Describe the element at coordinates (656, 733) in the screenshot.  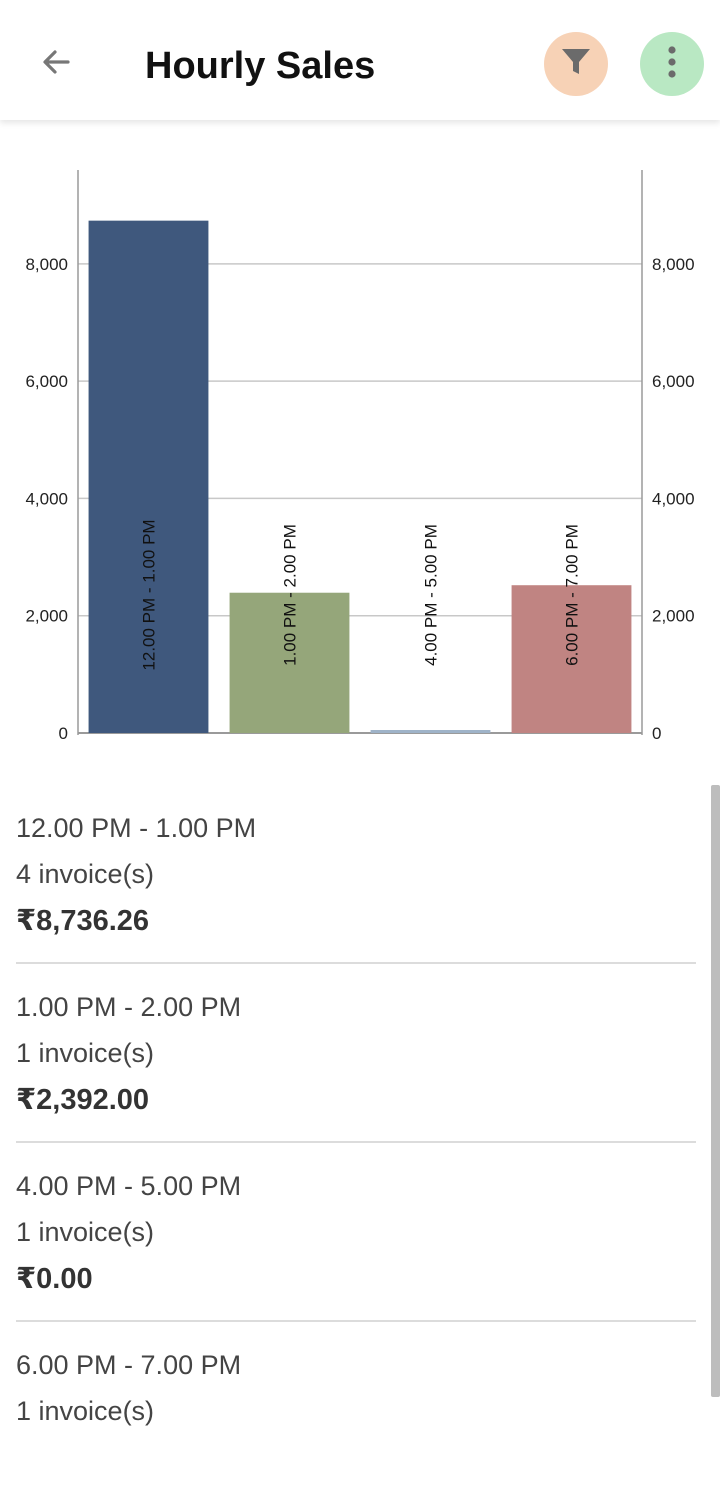
I see `y-tick-label-right: 0` at that location.